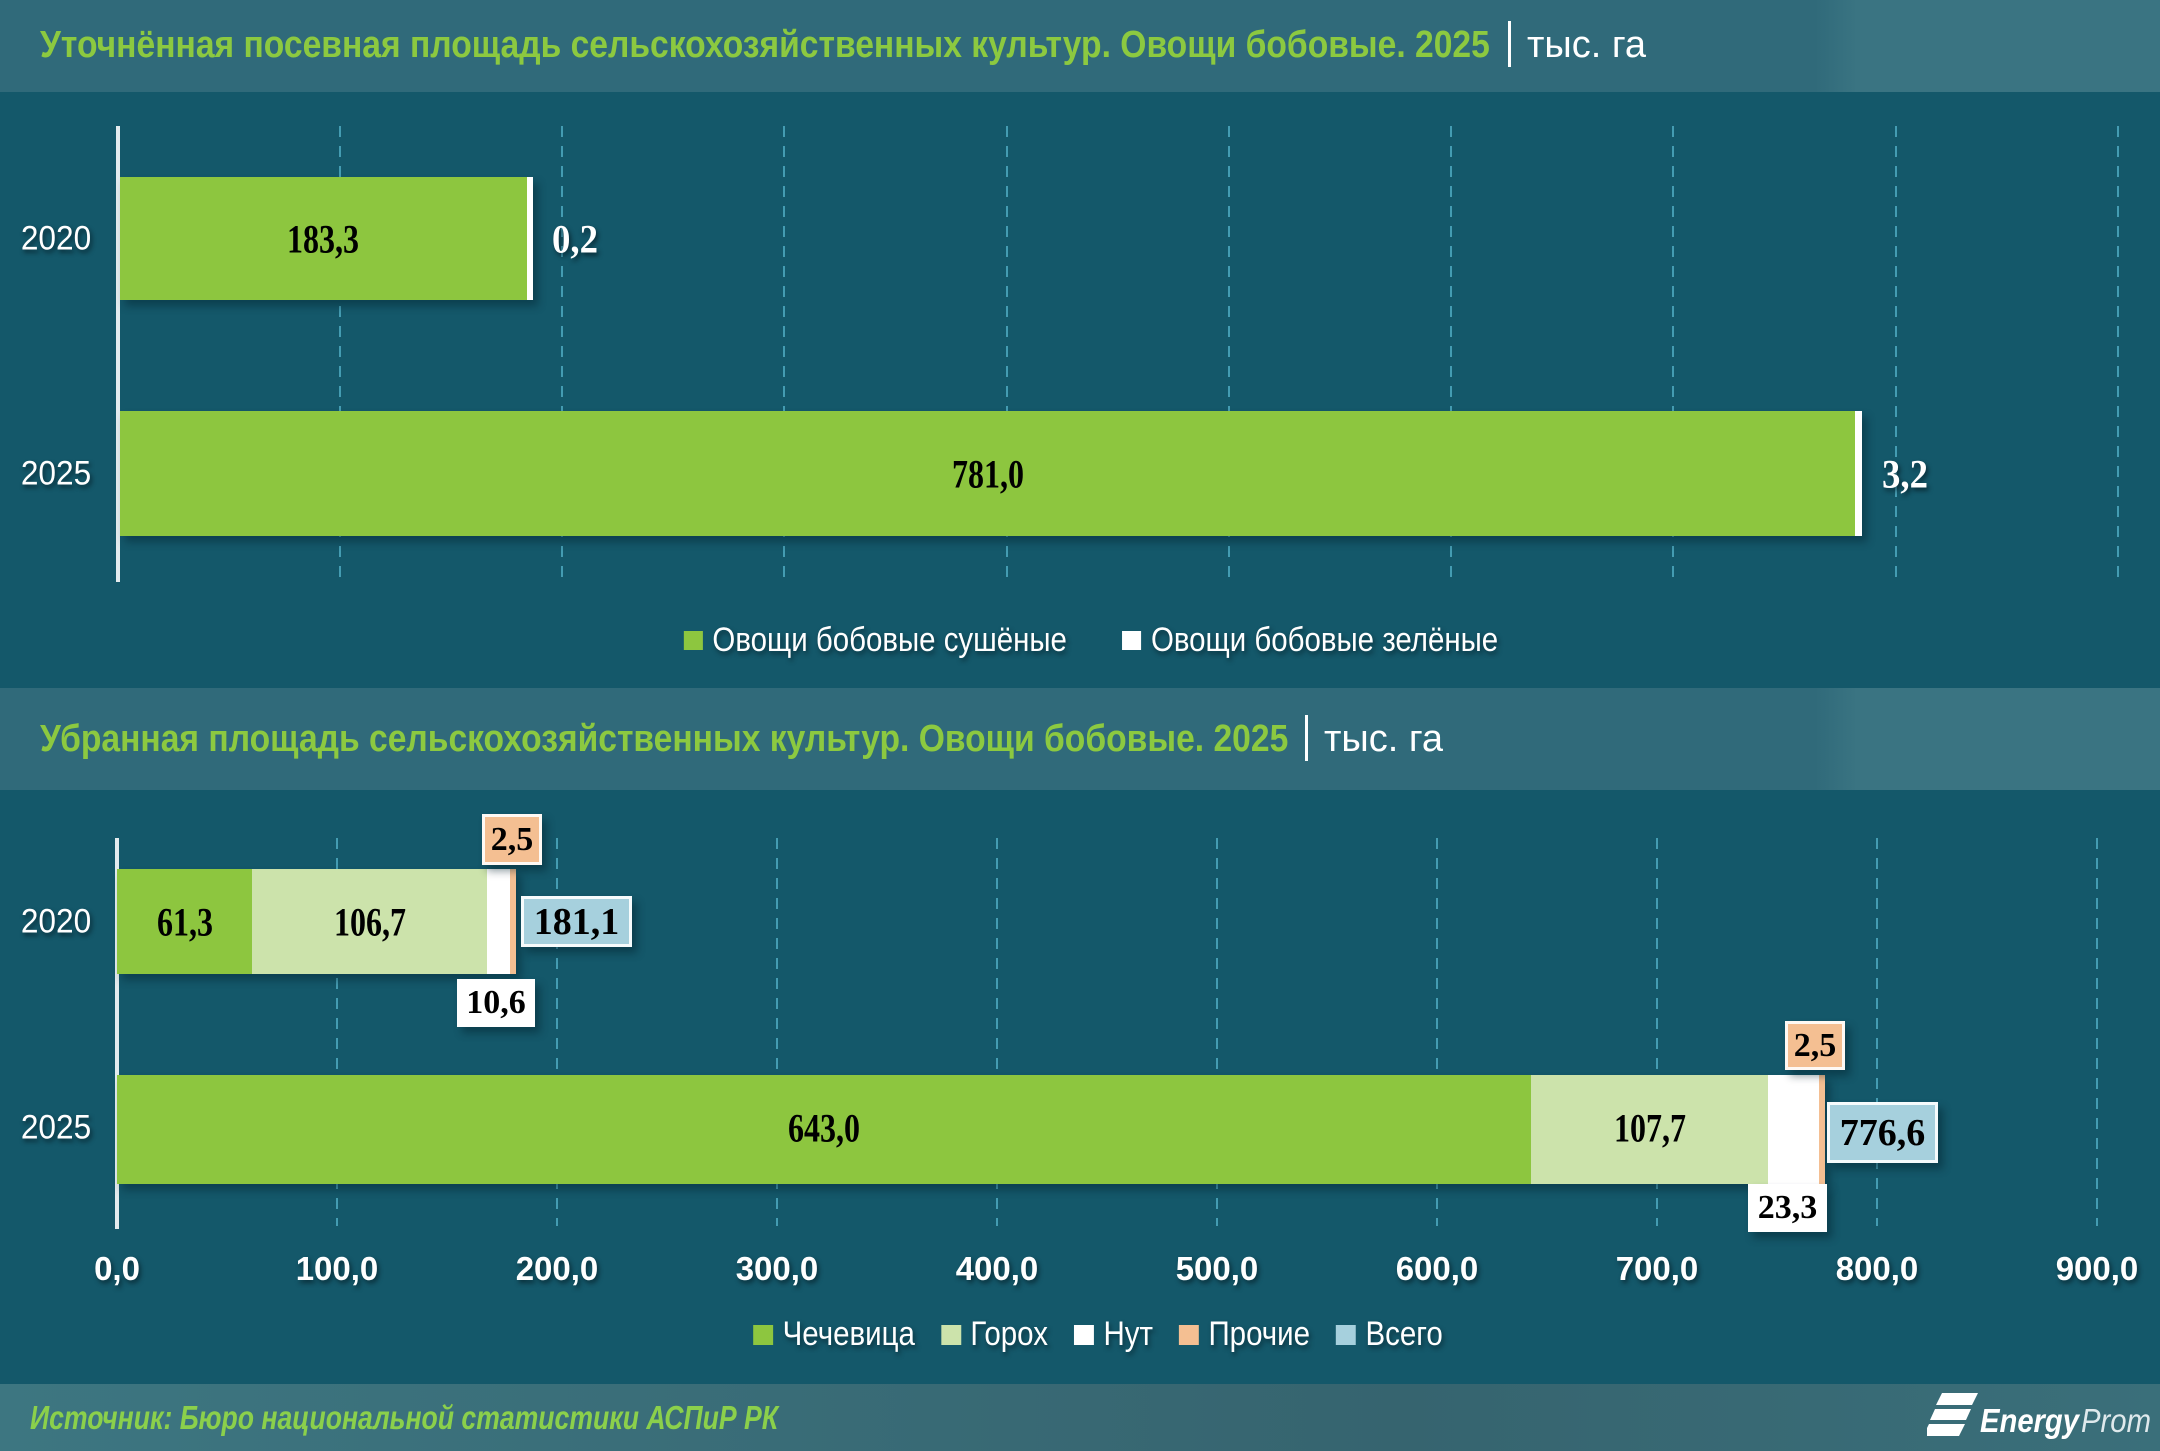 The image size is (2160, 1451). What do you see at coordinates (2030, 1420) in the screenshot?
I see `svg-text: Energy` at bounding box center [2030, 1420].